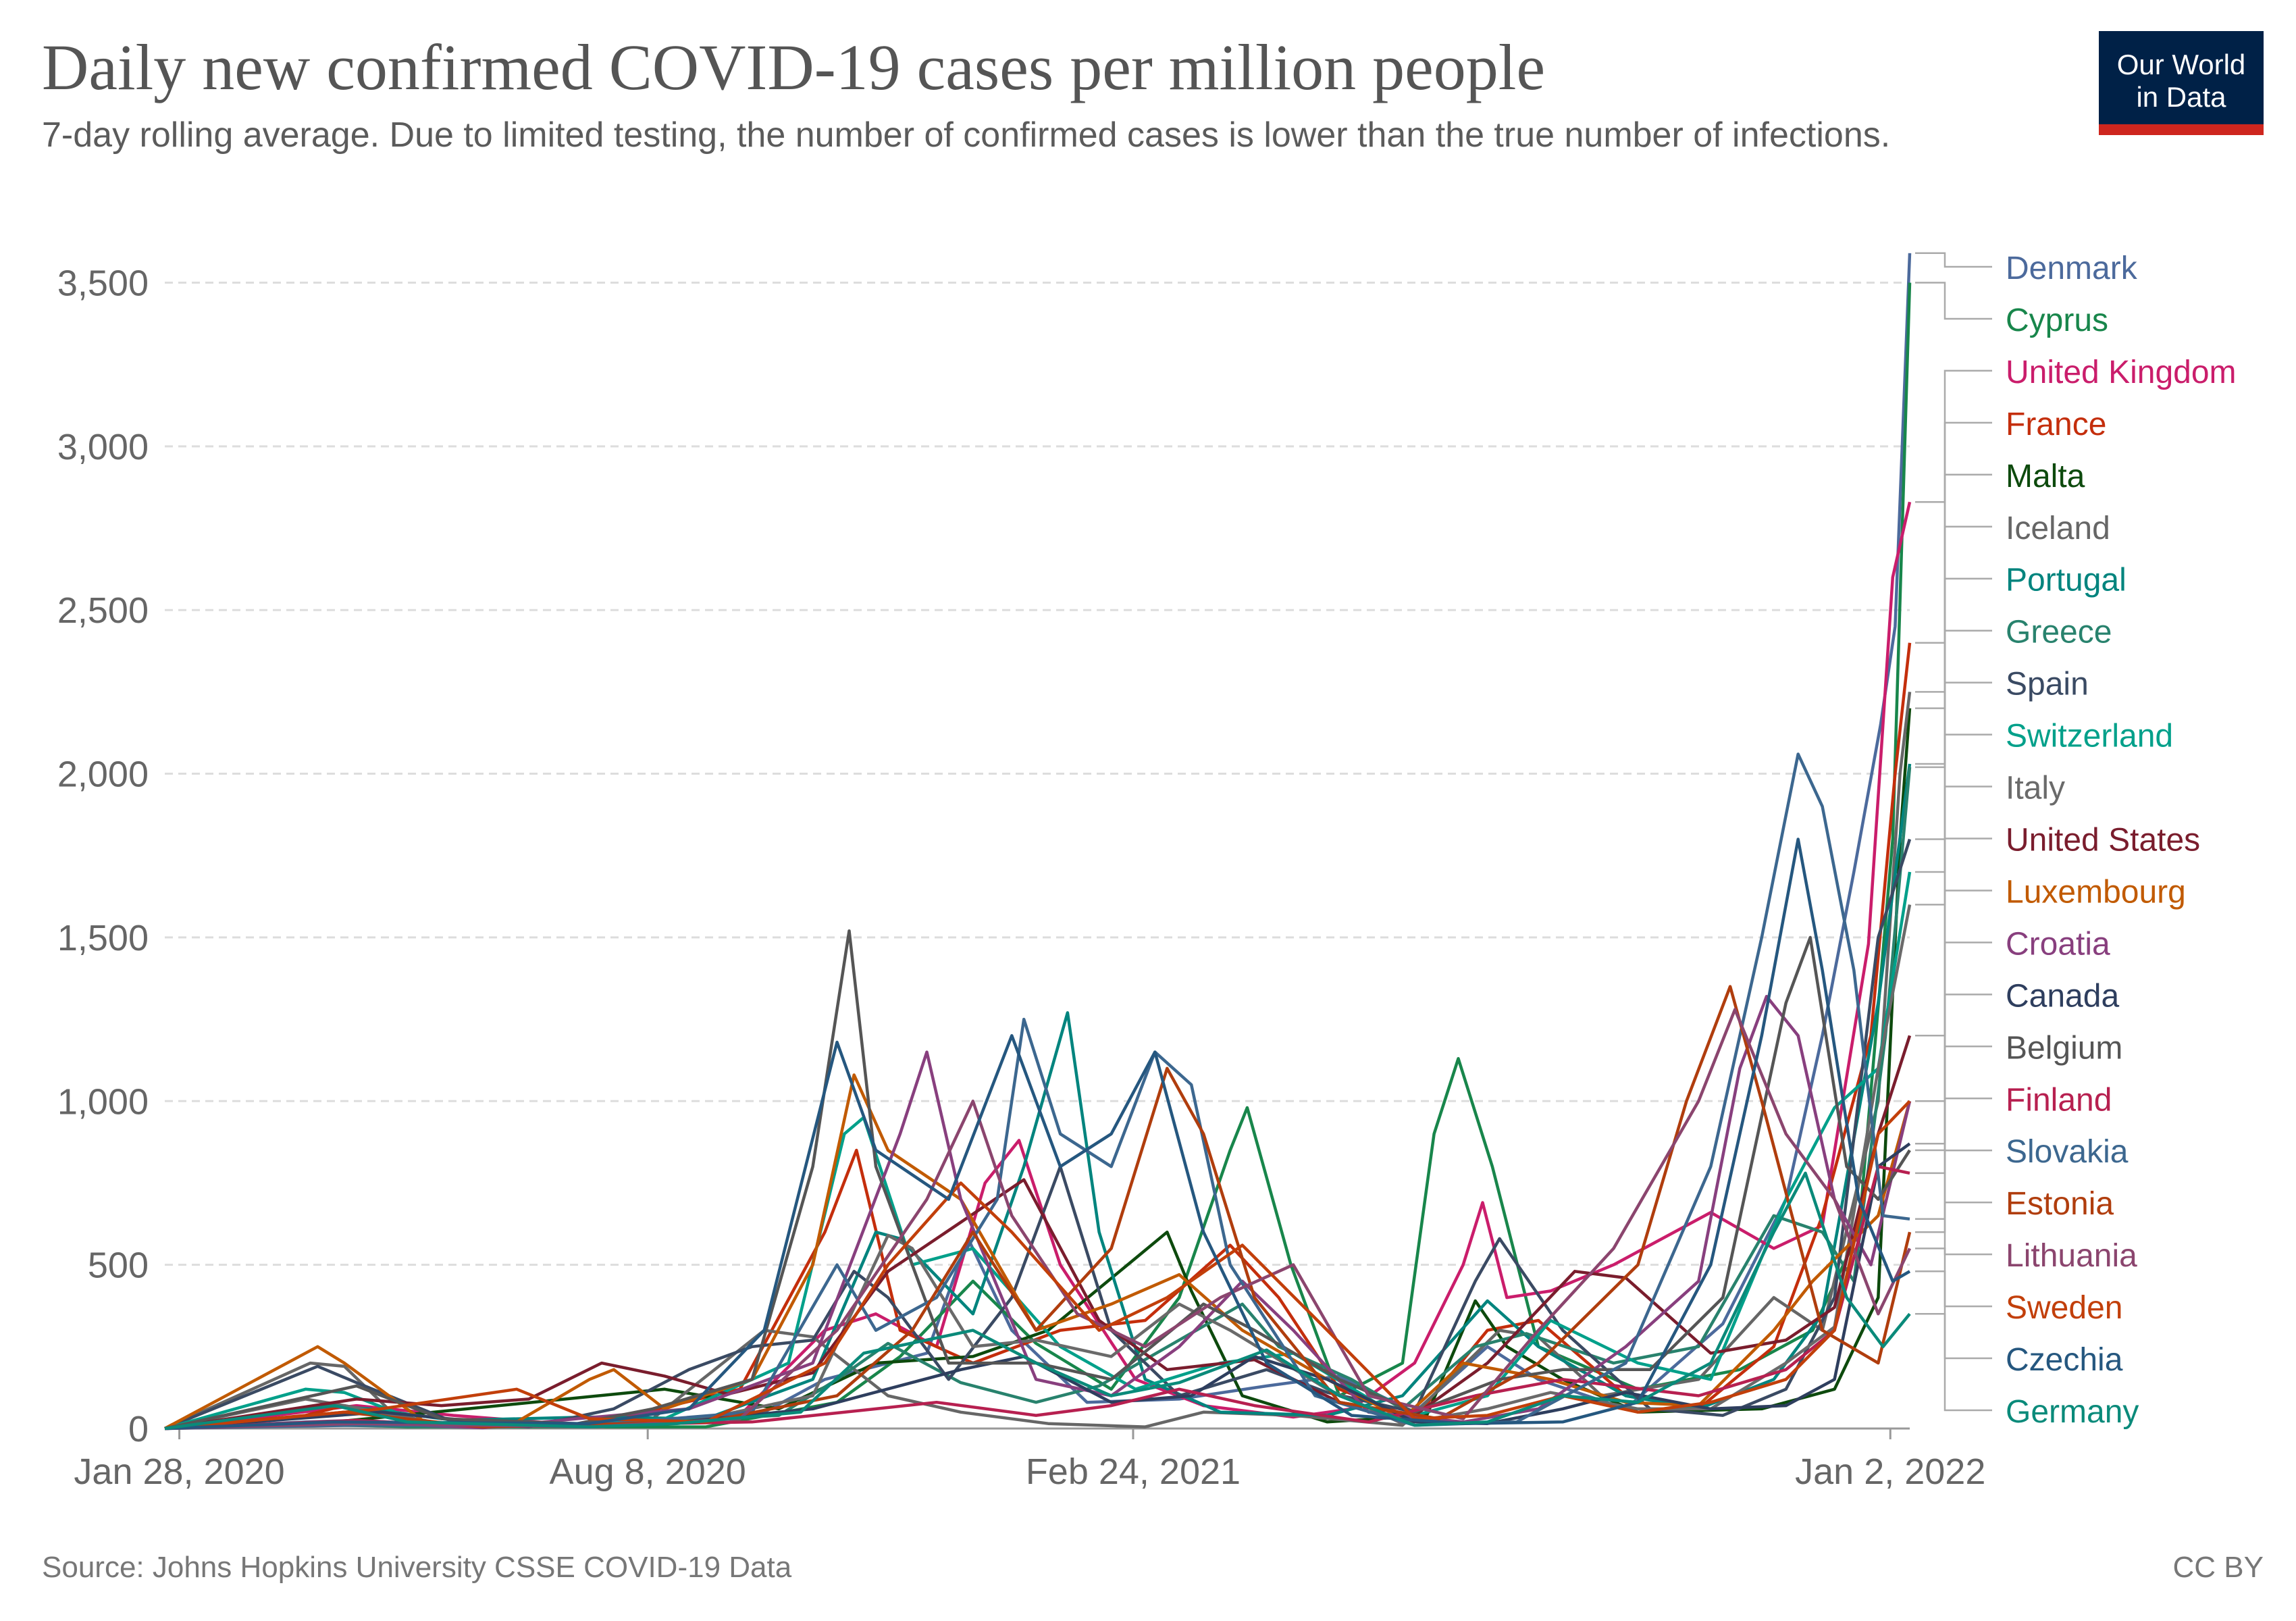 The image size is (2296, 1621). What do you see at coordinates (2056, 424) in the screenshot?
I see `legend-label: France` at bounding box center [2056, 424].